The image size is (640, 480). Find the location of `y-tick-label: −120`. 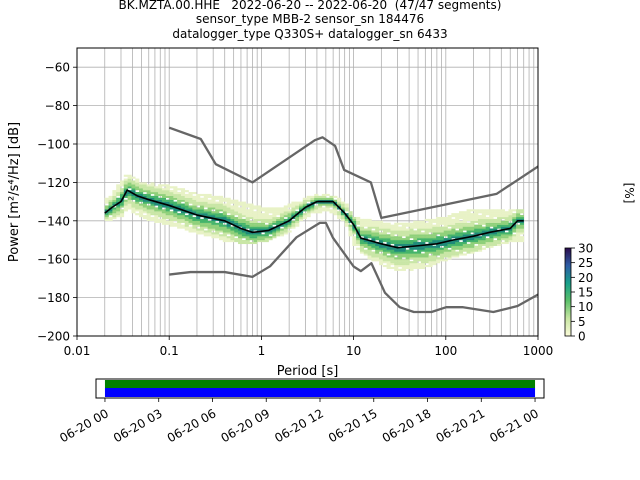

y-tick-label: −120 is located at coordinates (53, 183).